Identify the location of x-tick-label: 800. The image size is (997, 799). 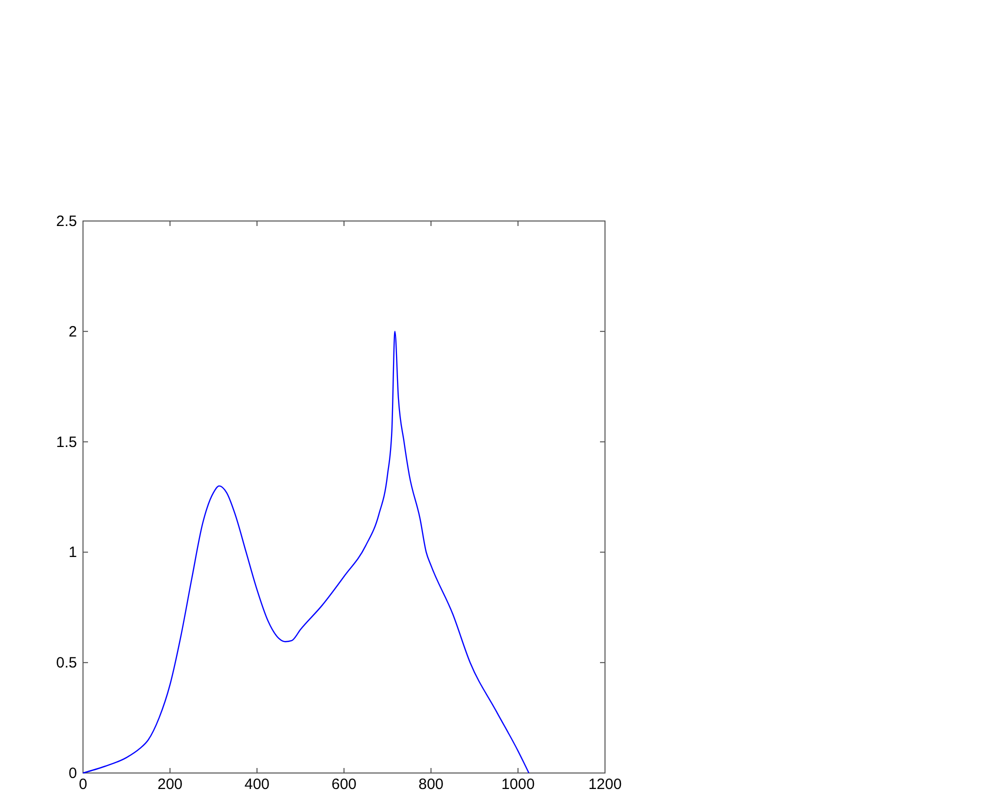
(431, 784).